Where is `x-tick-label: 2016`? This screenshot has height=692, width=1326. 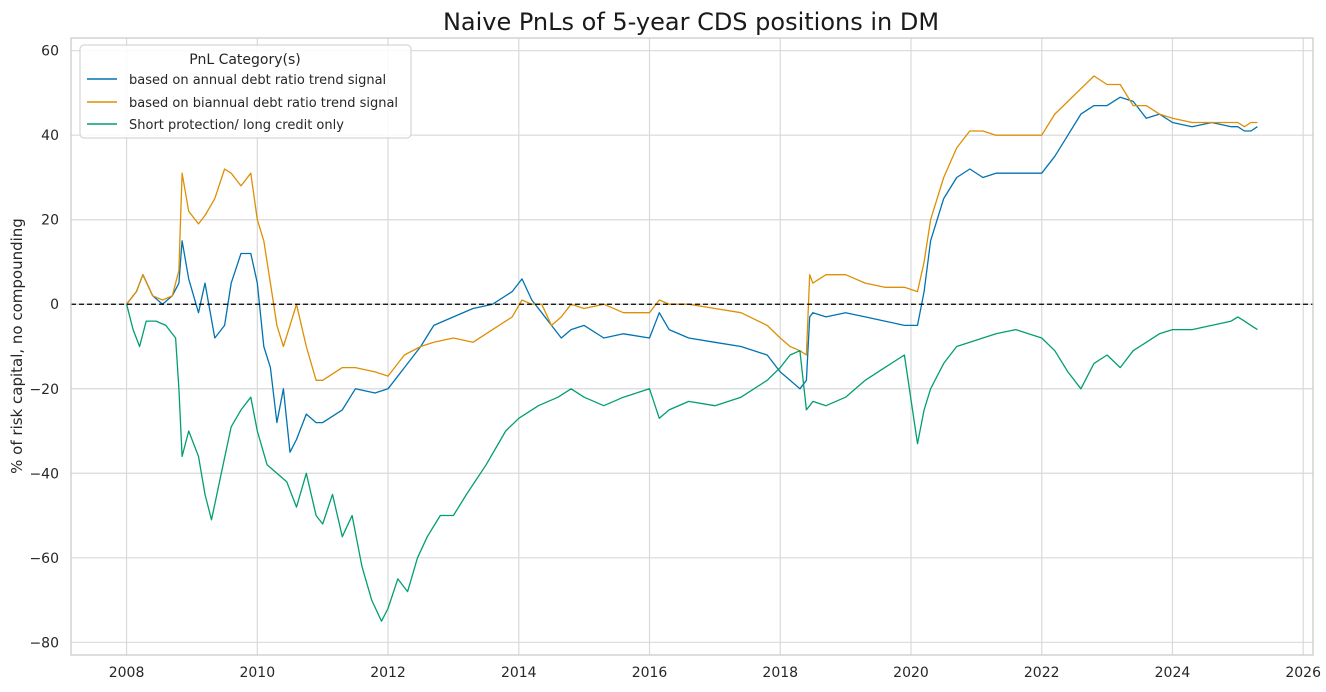 x-tick-label: 2016 is located at coordinates (650, 673).